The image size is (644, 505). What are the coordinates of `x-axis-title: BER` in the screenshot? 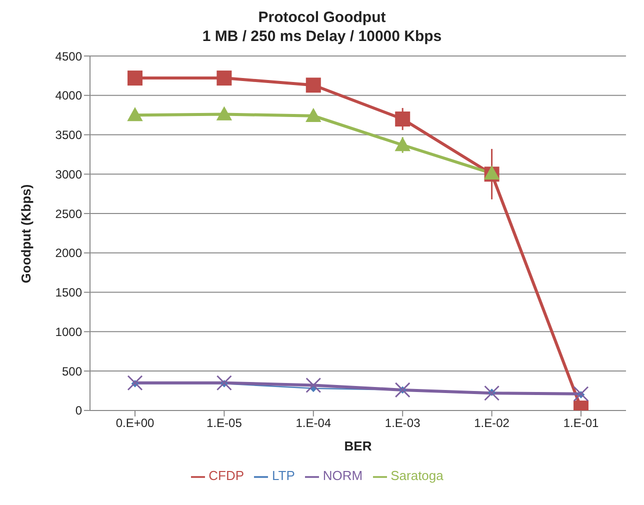 It's located at (358, 446).